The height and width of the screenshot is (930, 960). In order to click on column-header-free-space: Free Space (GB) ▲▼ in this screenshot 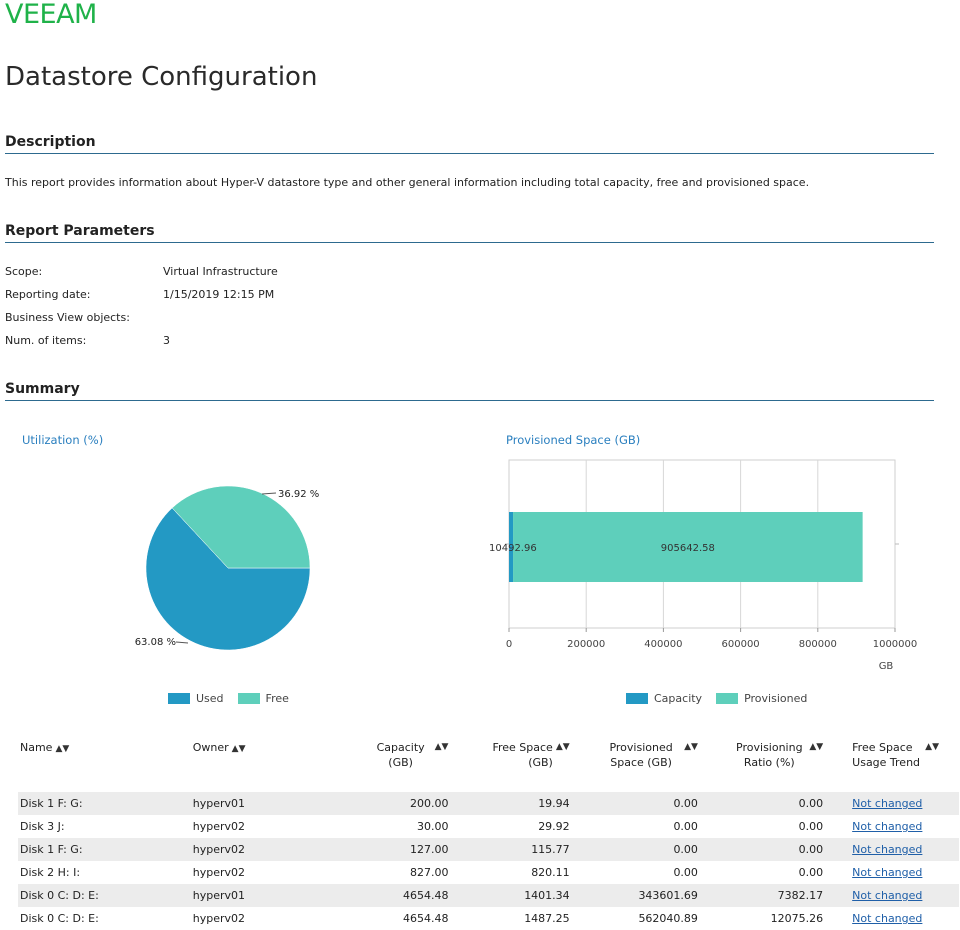, I will do `click(510, 764)`.